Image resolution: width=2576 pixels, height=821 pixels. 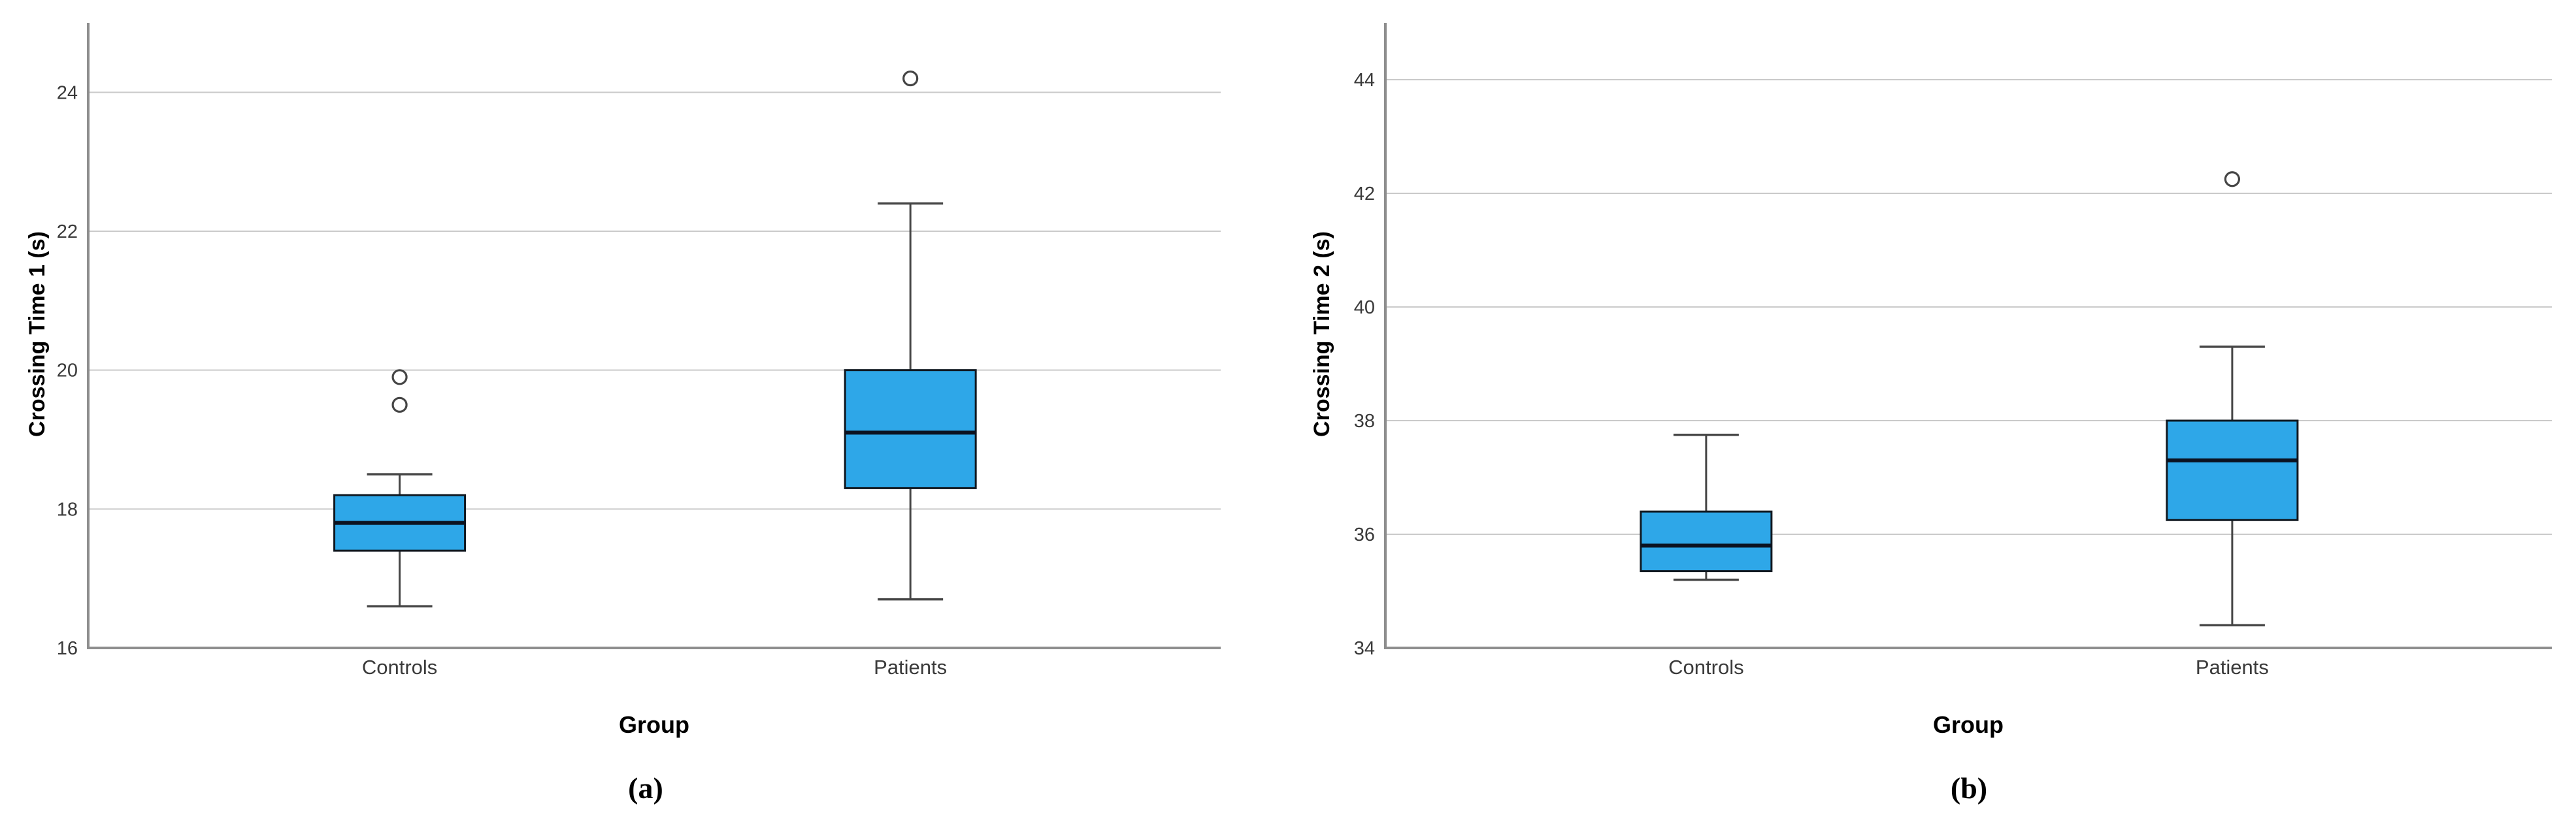 What do you see at coordinates (1364, 535) in the screenshot?
I see `y-tick-label: 36` at bounding box center [1364, 535].